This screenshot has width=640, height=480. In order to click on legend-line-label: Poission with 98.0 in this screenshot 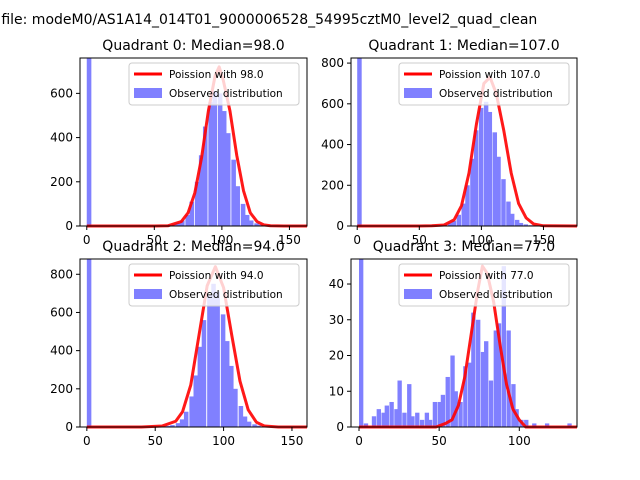, I will do `click(216, 75)`.